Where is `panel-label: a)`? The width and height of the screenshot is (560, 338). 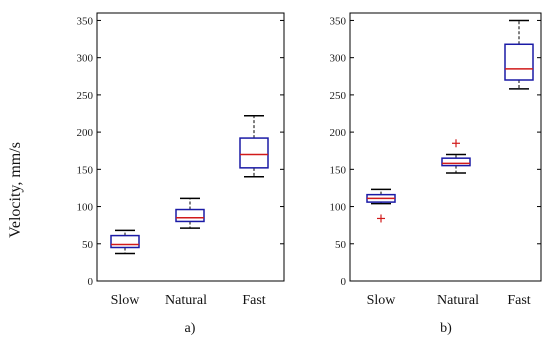 panel-label: a) is located at coordinates (190, 328).